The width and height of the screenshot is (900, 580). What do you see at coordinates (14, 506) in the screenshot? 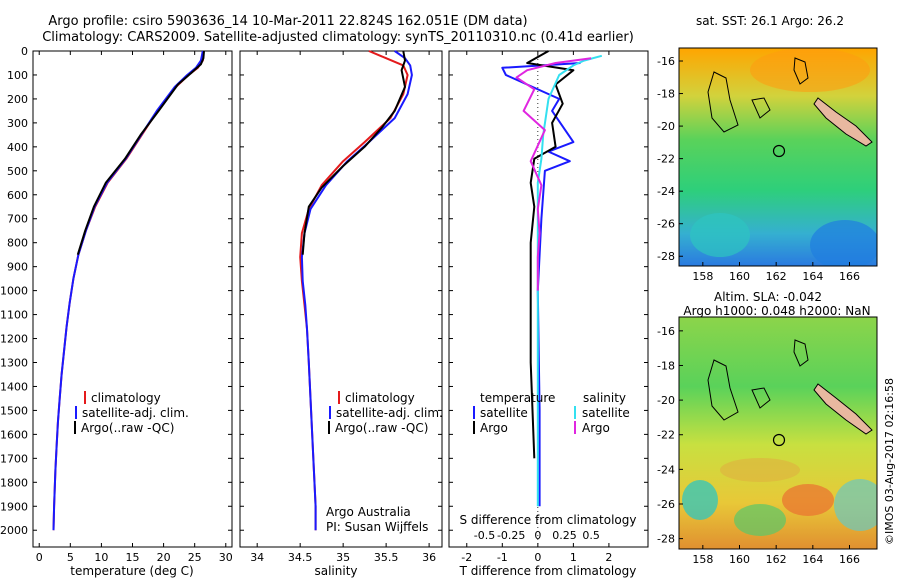
I see `depth-tick-label: 1900` at bounding box center [14, 506].